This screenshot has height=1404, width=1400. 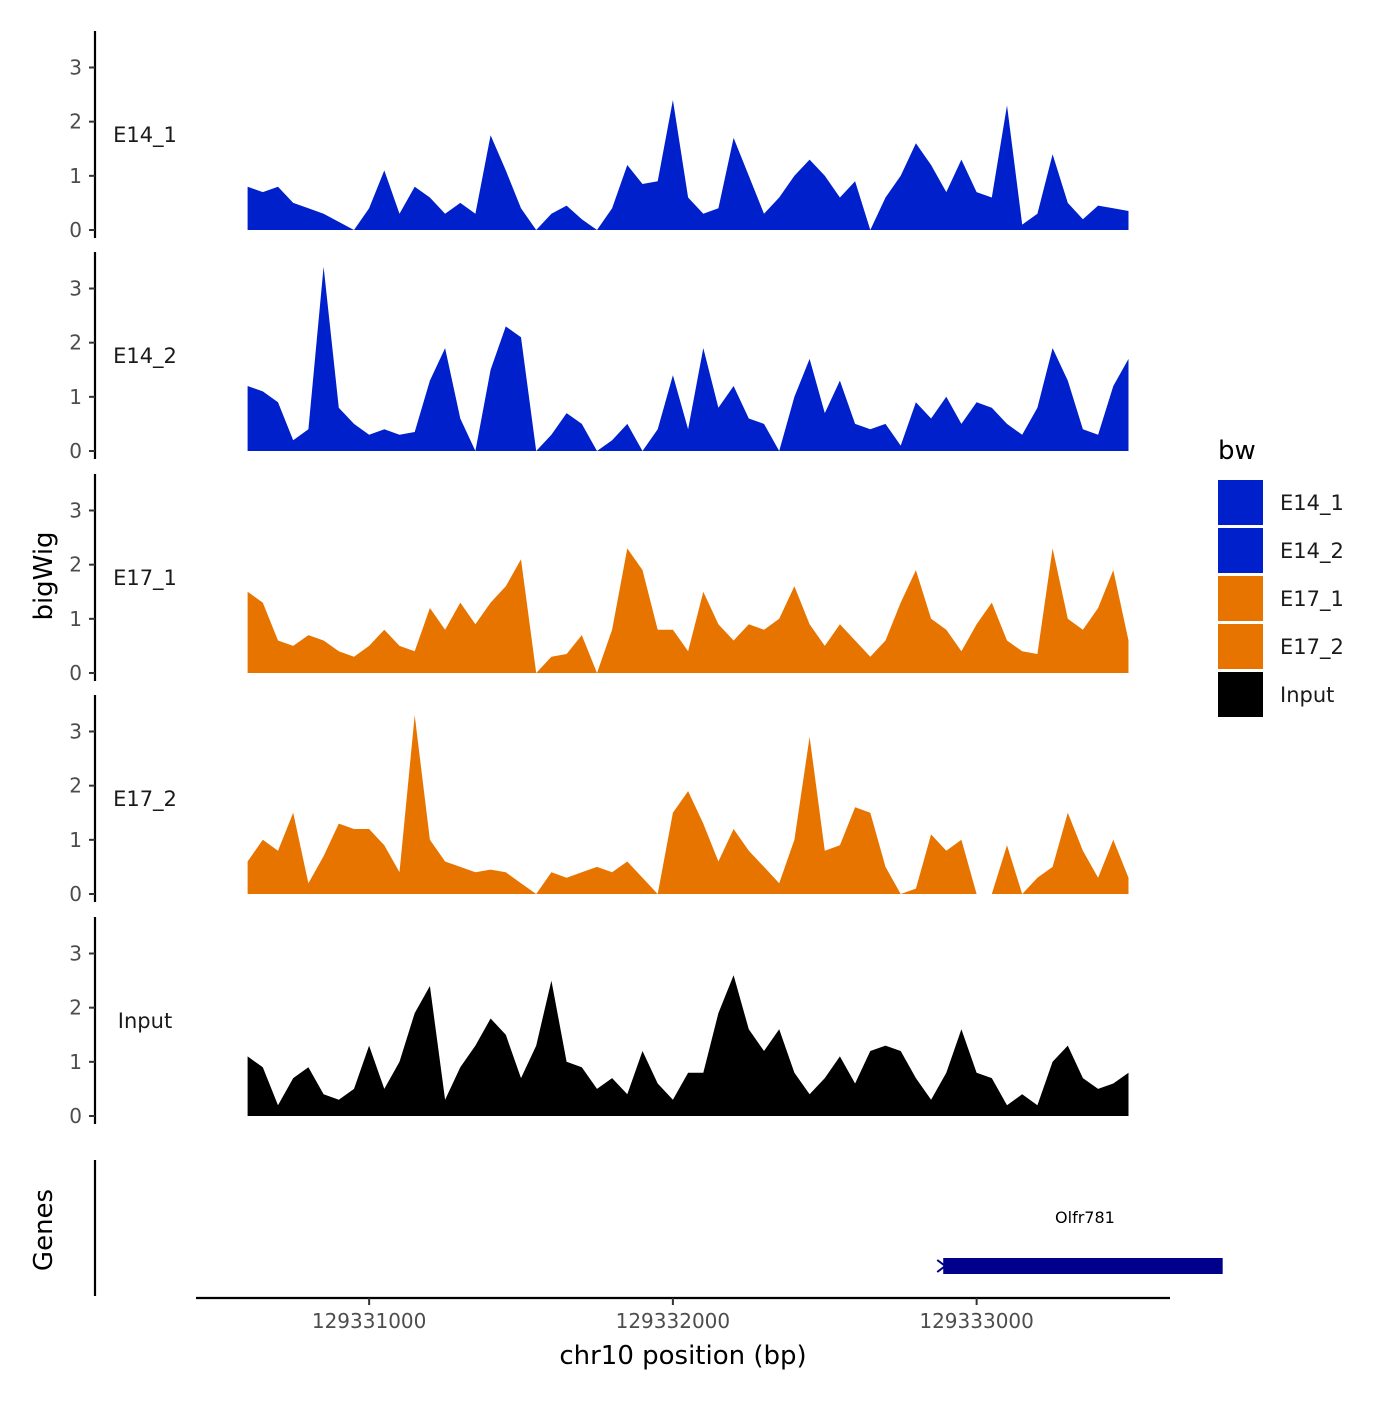 I want to click on legend-label: E14_2, so click(x=1312, y=551).